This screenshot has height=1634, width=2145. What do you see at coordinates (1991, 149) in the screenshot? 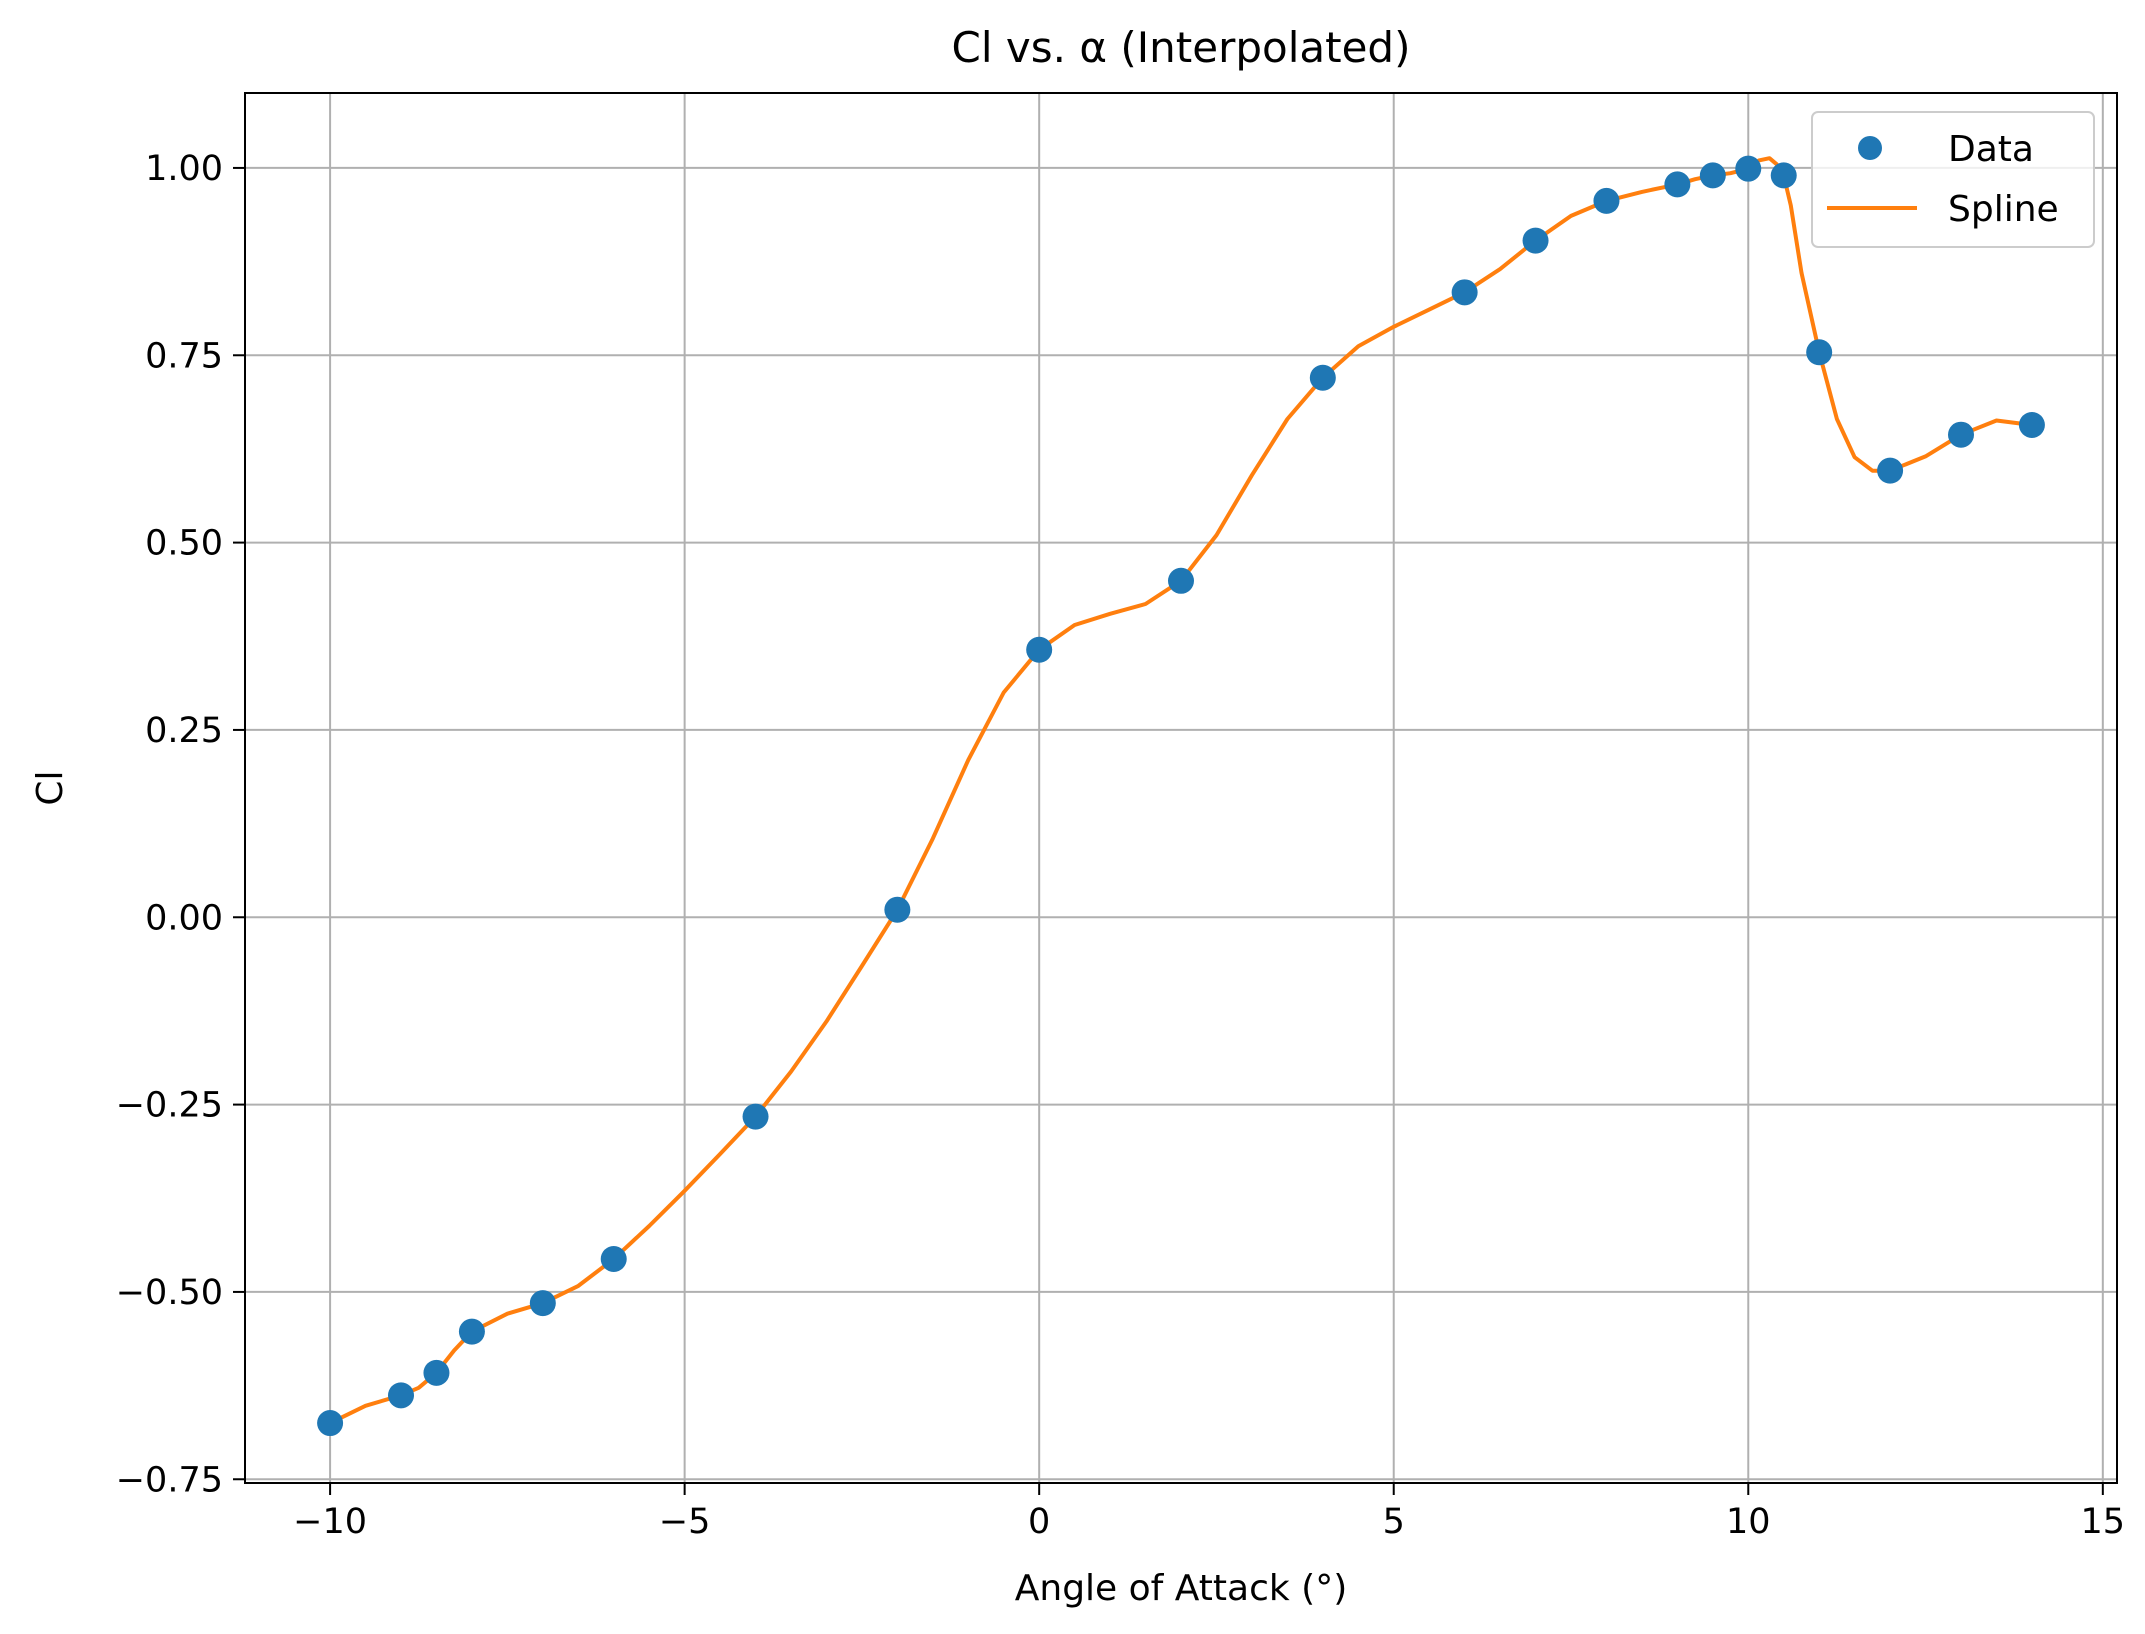
I see `legend-data-label: Data` at bounding box center [1991, 149].